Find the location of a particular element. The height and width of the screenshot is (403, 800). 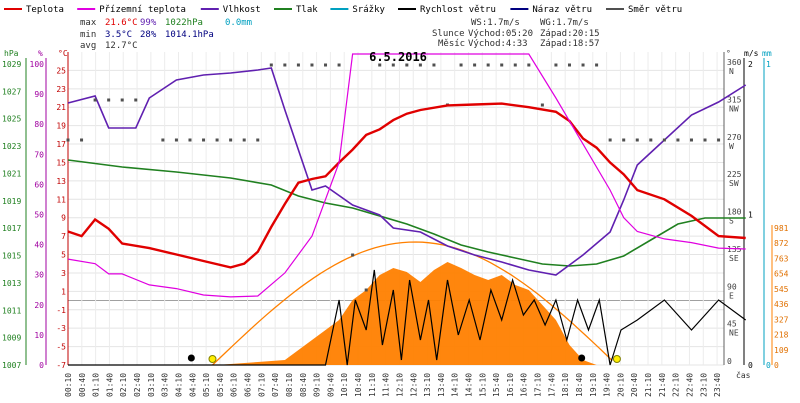

direction-tick-compass: W is located at coordinates (731, 146).